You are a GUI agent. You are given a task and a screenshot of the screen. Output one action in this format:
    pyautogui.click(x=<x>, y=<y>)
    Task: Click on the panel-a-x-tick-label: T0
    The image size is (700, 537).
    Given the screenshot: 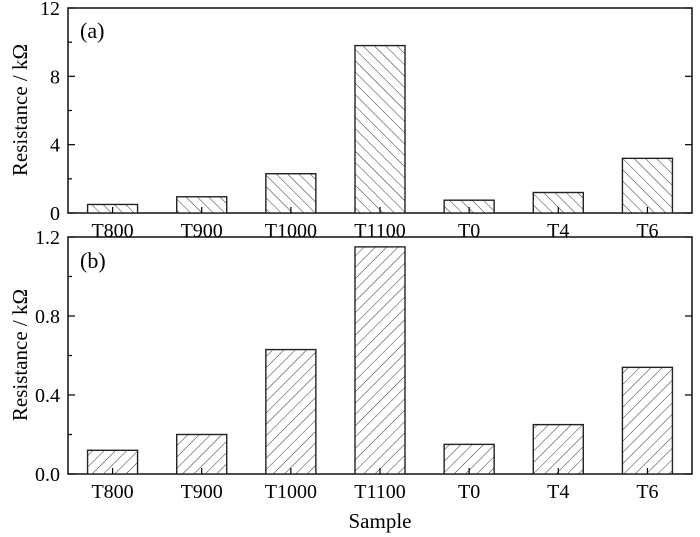 What is the action you would take?
    pyautogui.click(x=469, y=231)
    